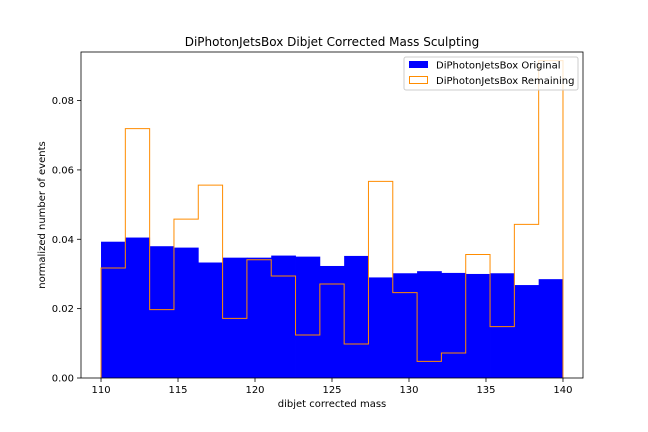  I want to click on x-tick-label: 135, so click(485, 390).